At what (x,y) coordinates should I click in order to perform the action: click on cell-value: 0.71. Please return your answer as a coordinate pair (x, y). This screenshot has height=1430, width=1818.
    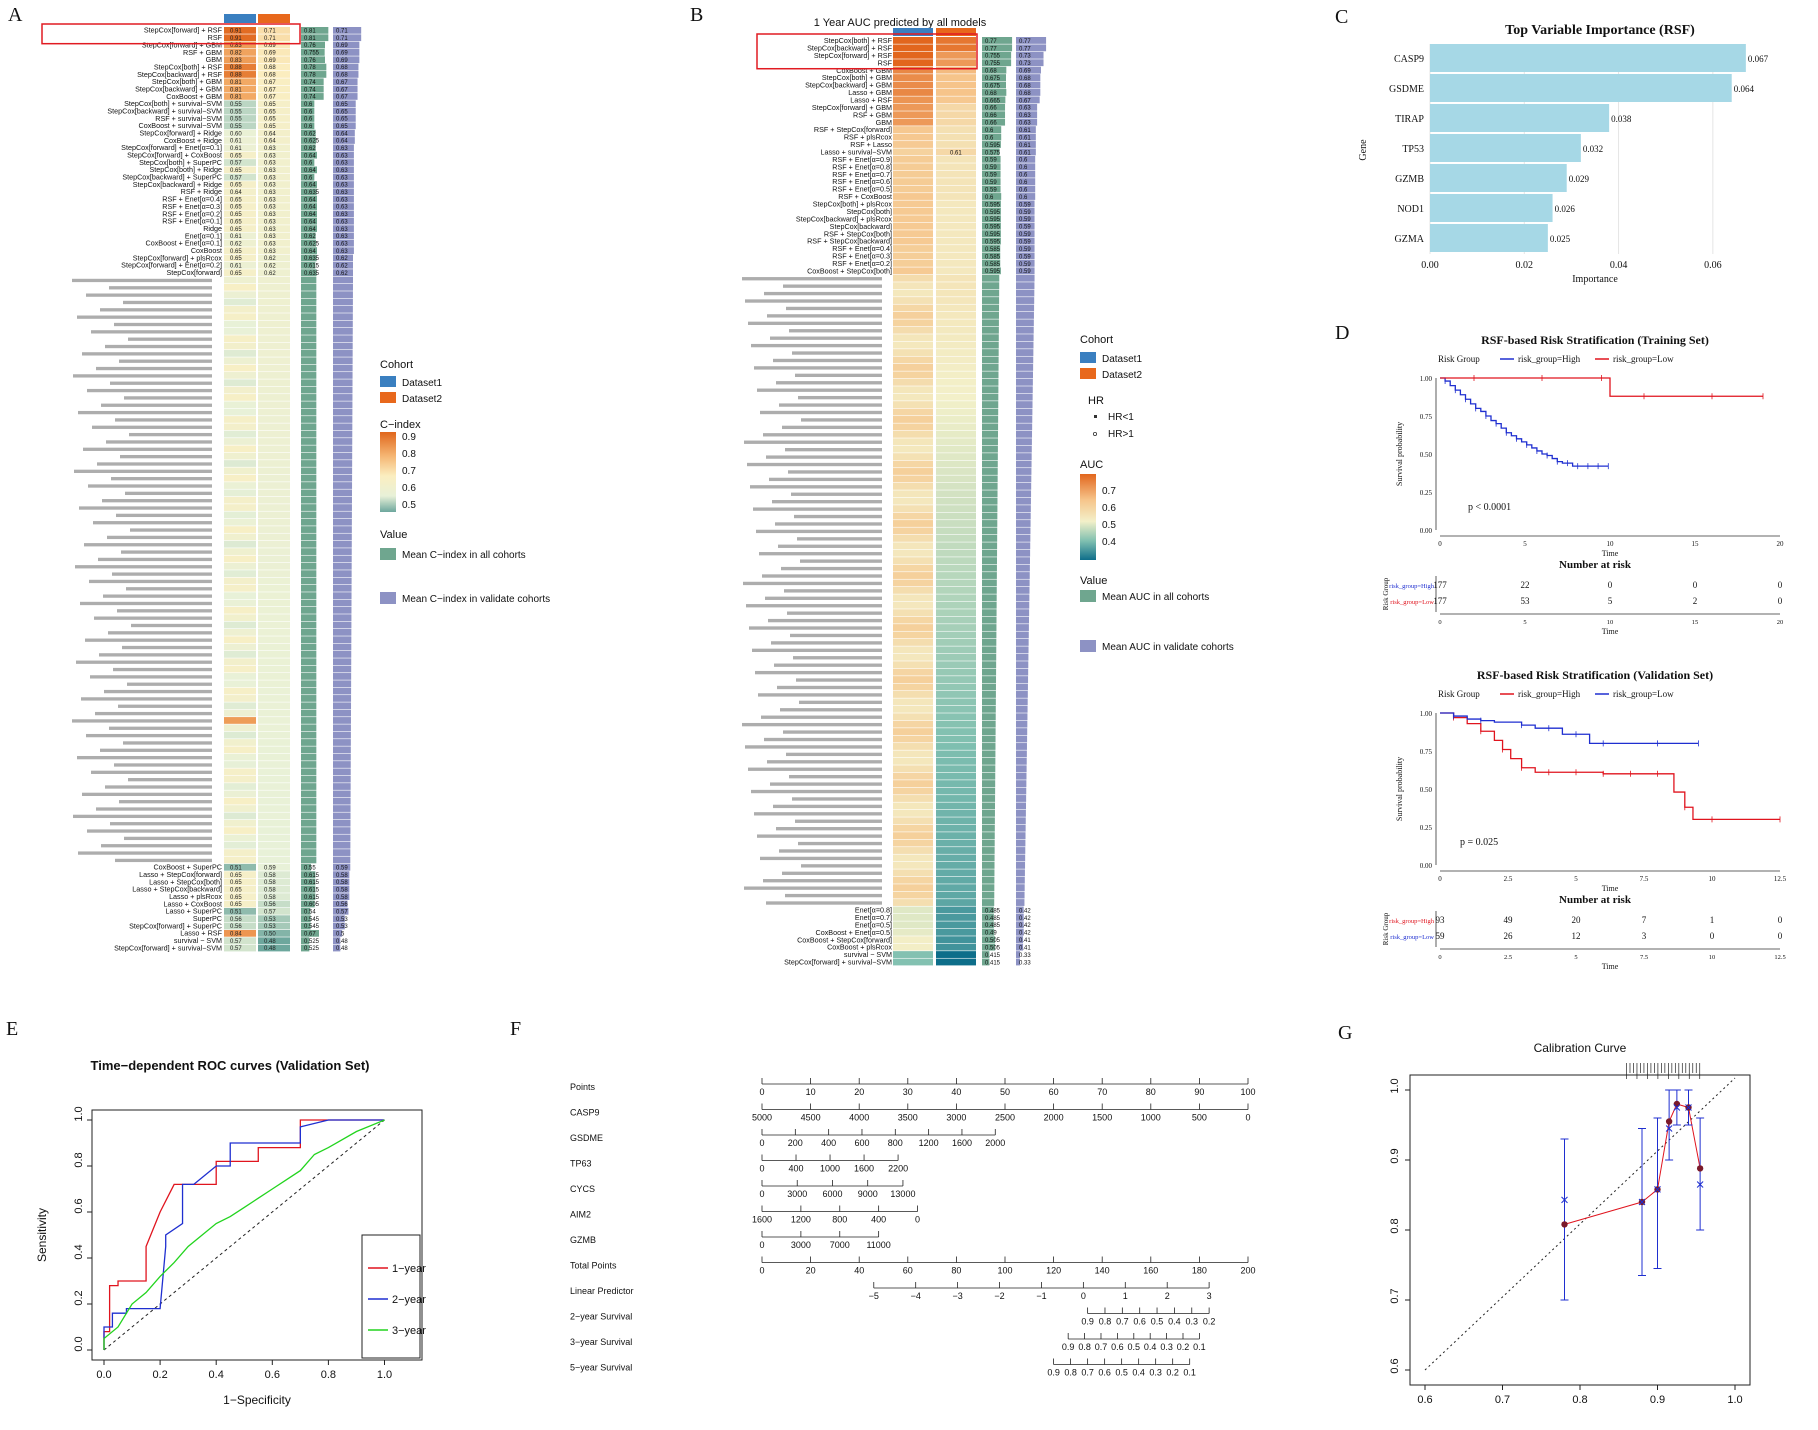
    Looking at the image, I should click on (270, 32).